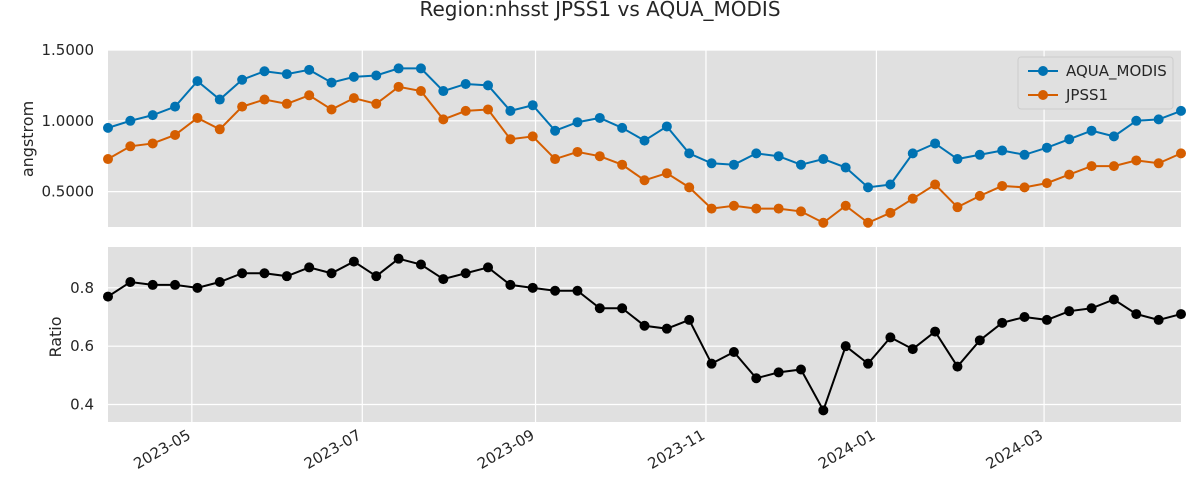 The image size is (1200, 500). I want to click on bottom-y-ticks: 0.4 0.6 0.8, so click(82, 346).